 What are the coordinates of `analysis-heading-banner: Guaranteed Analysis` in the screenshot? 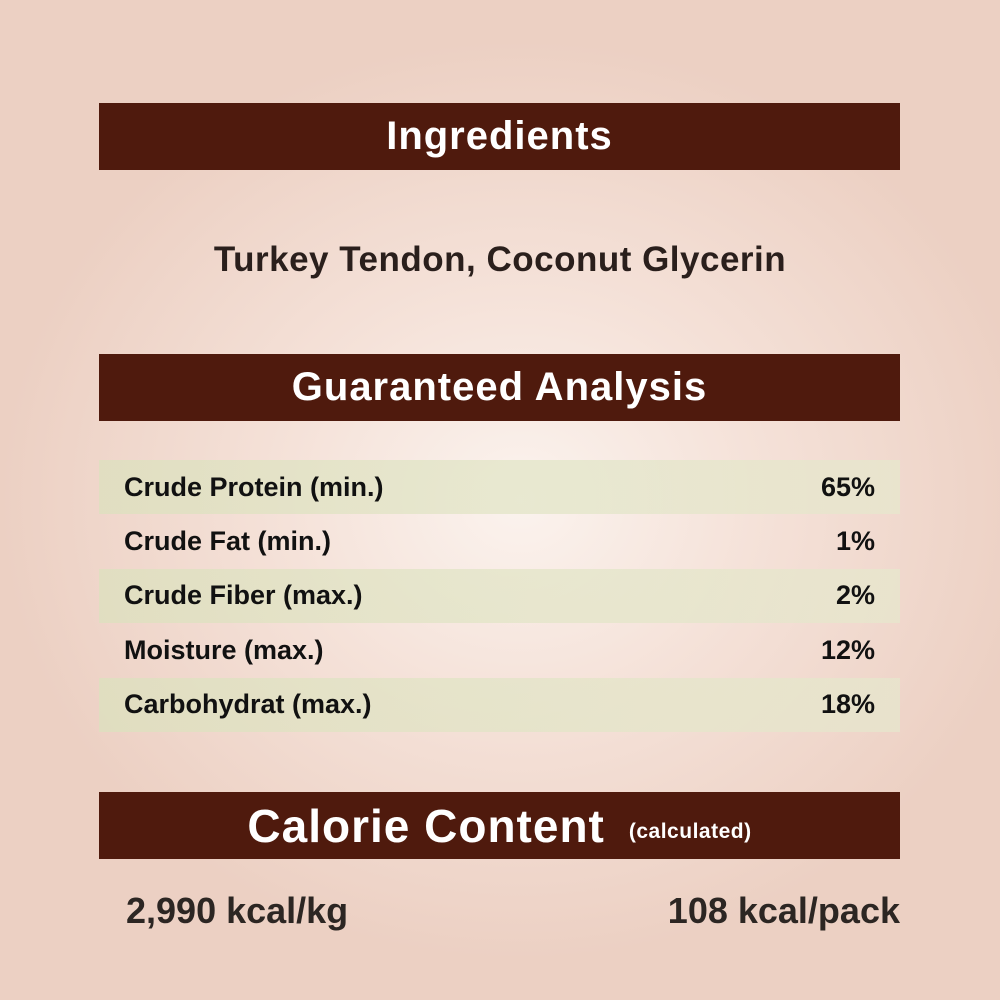 It's located at (499, 387).